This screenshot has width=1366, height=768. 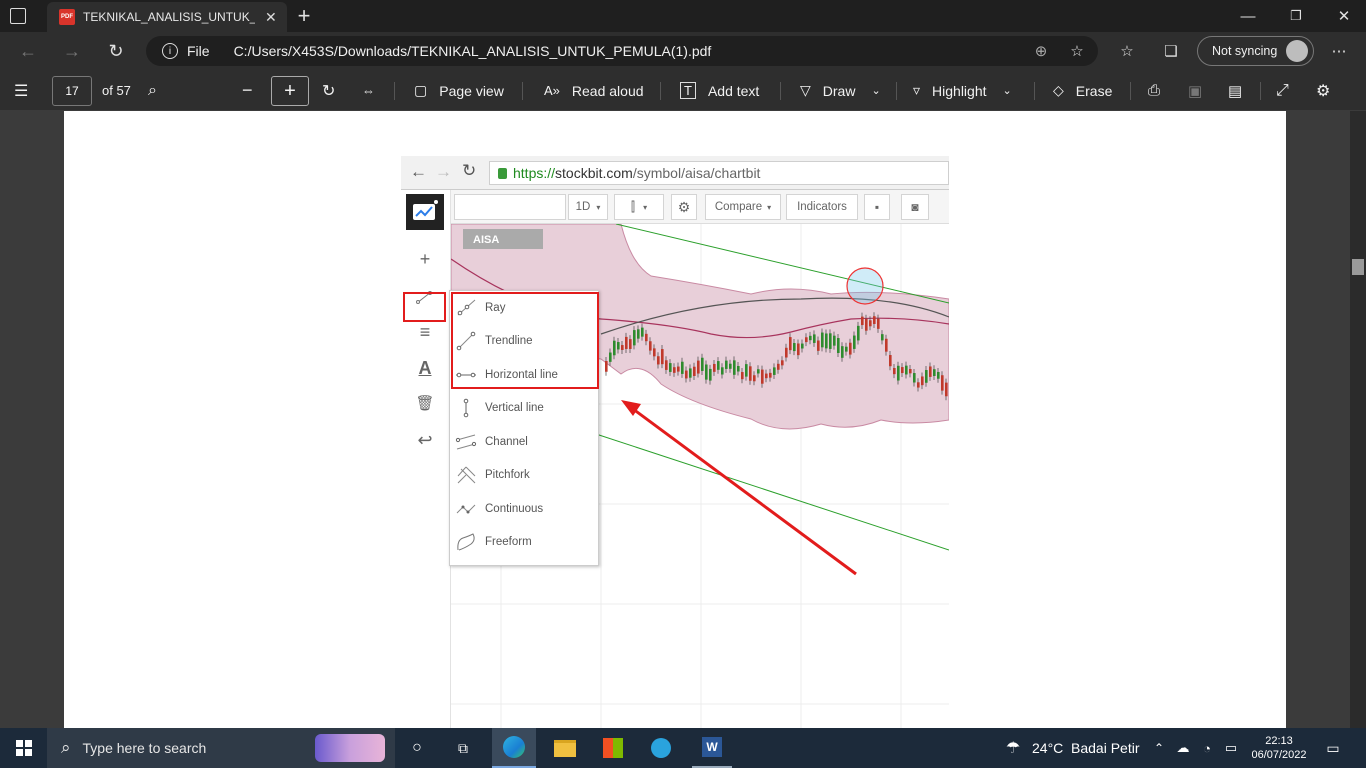 What do you see at coordinates (18, 16) in the screenshot?
I see `tab-actions-icon` at bounding box center [18, 16].